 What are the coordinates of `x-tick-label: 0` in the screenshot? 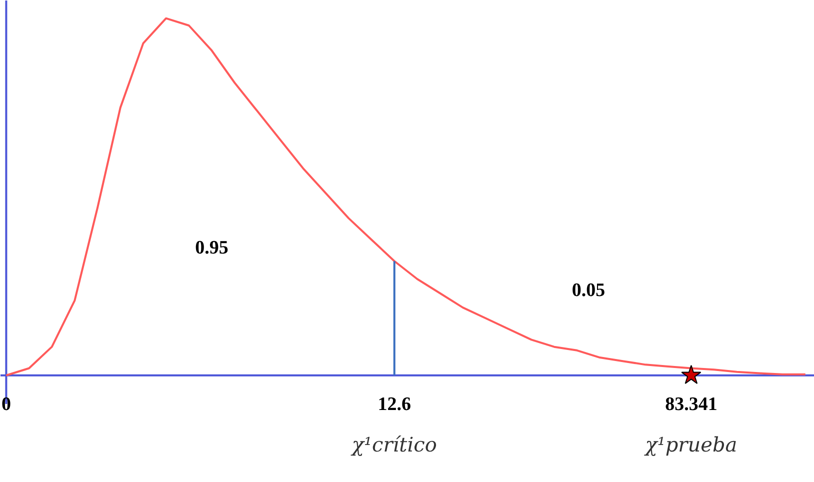 It's located at (6, 404).